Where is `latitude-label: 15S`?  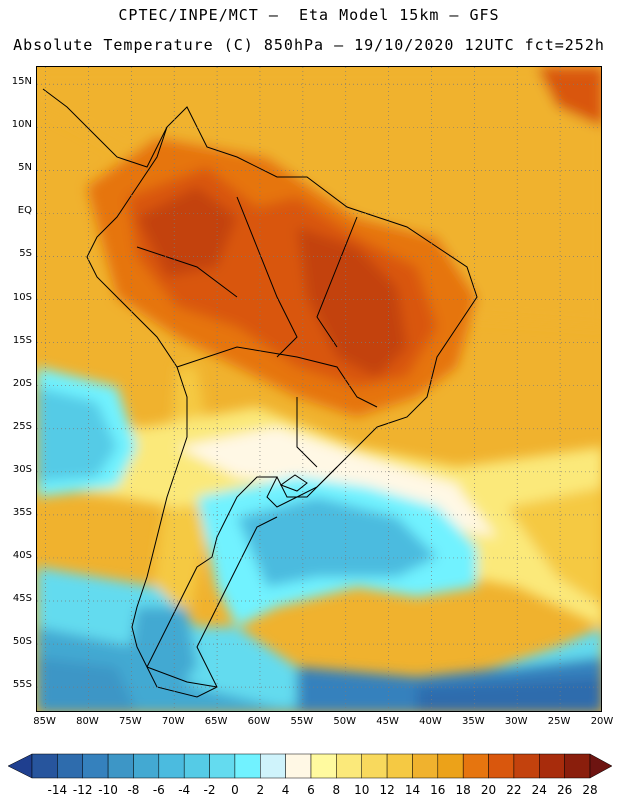 latitude-label: 15S is located at coordinates (22, 340).